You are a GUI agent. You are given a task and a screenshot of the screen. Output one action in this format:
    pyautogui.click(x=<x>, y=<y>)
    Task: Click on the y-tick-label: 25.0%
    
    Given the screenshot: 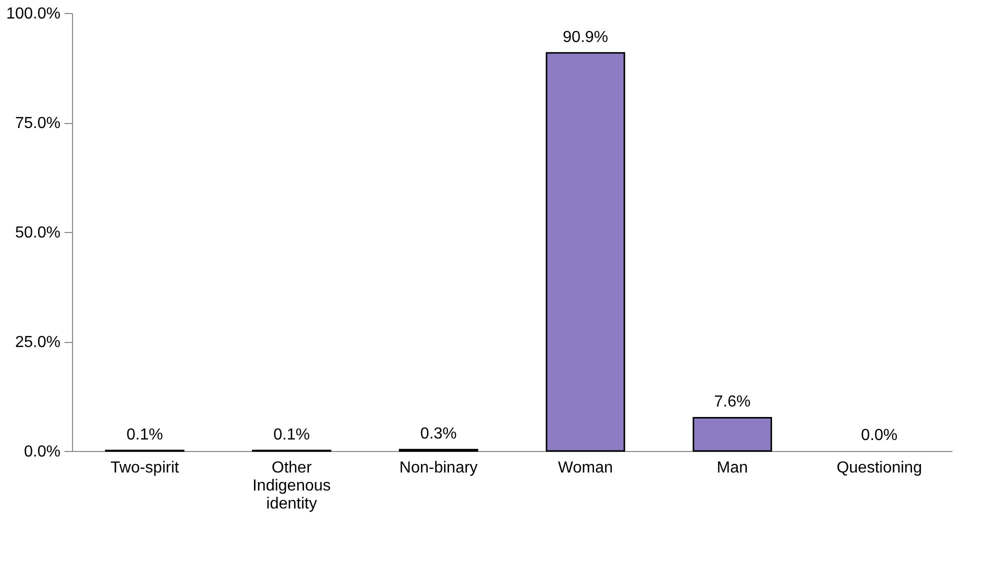 What is the action you would take?
    pyautogui.click(x=37, y=342)
    